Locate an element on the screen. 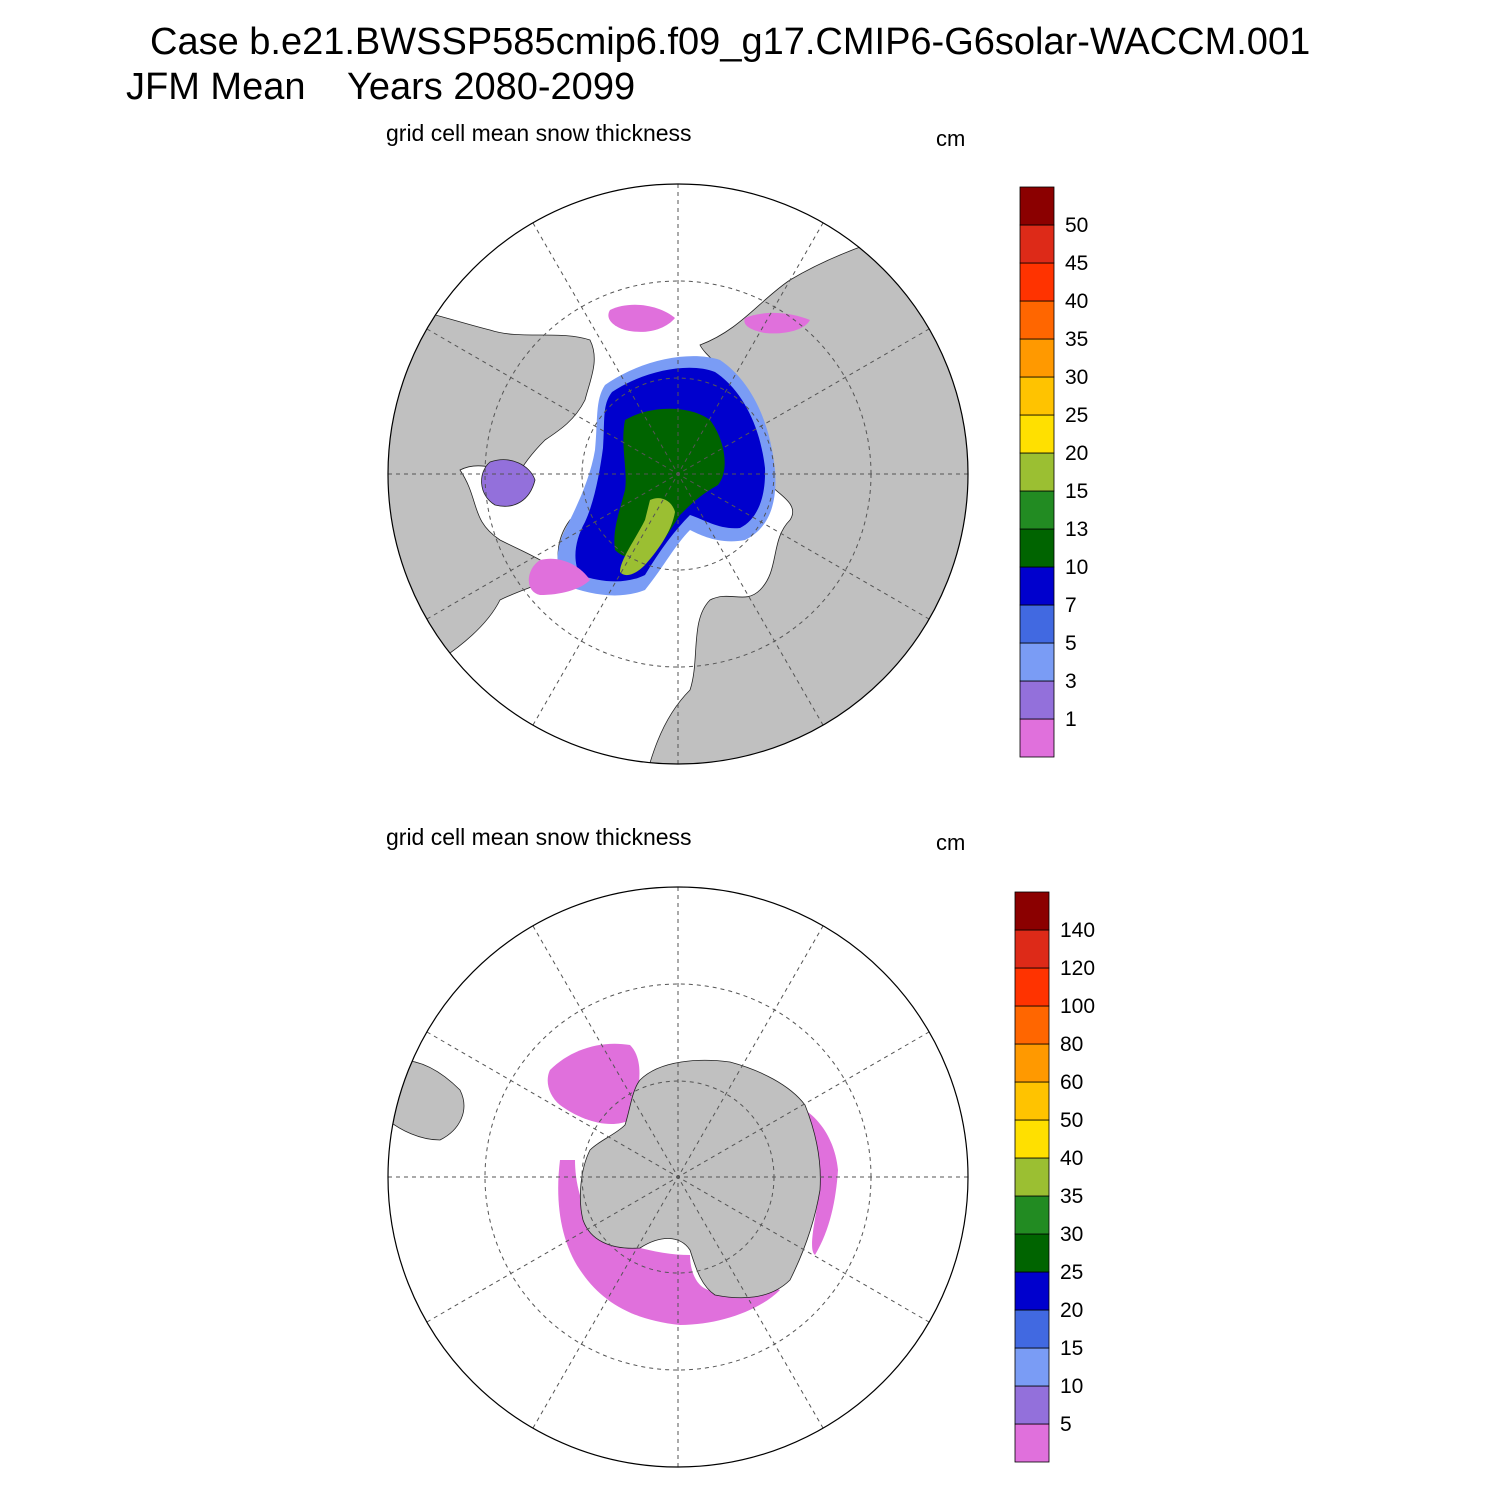 The width and height of the screenshot is (1500, 1500). south-snow-east is located at coordinates (821, 1182).